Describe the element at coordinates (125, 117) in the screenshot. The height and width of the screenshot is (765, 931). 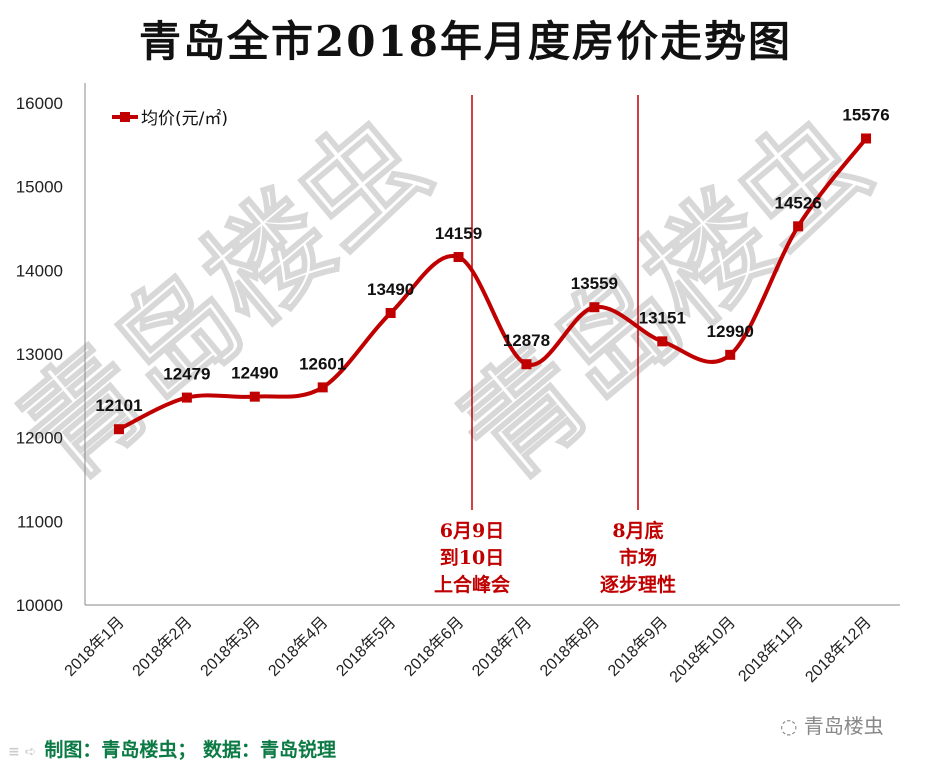
I see `legend-marker` at that location.